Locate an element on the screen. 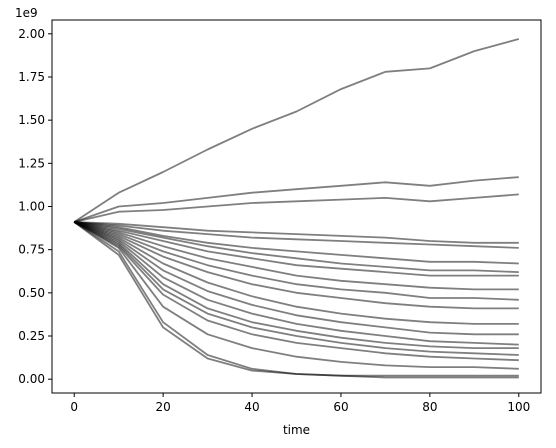 The height and width of the screenshot is (448, 556). y-tick-label: 1.25 is located at coordinates (31, 163).